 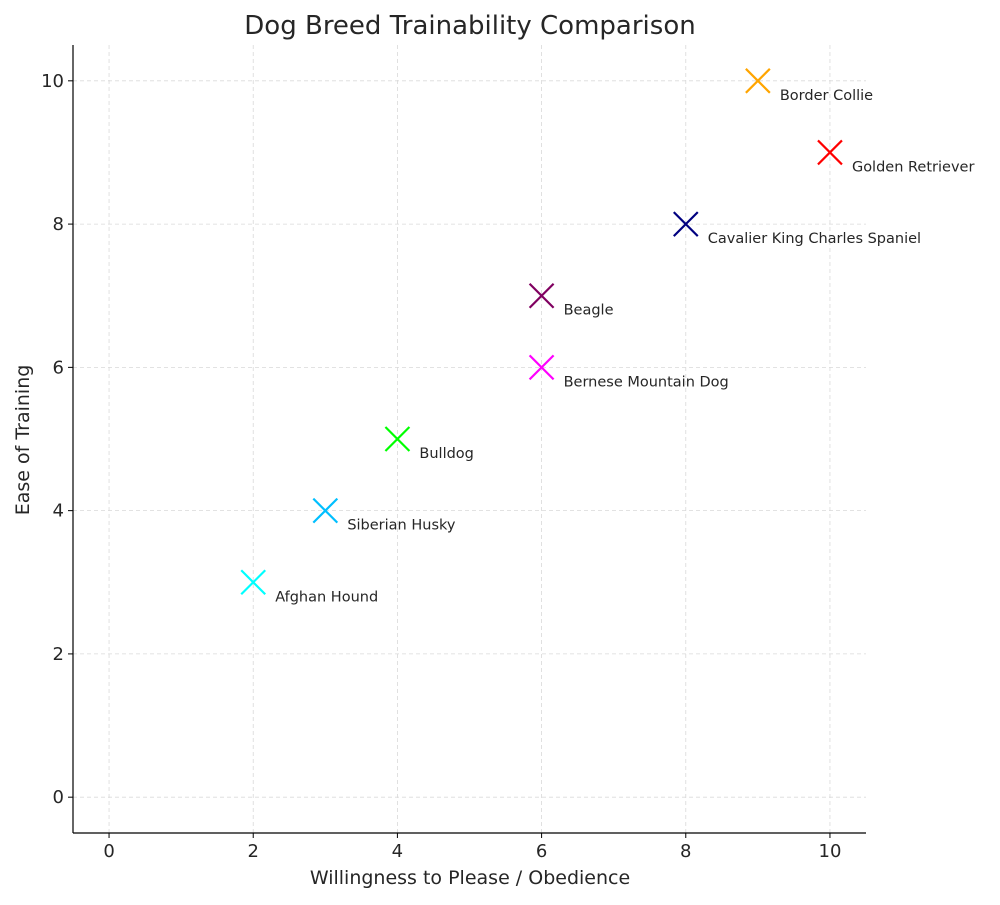 I want to click on data-point: Siberian Husky, so click(x=384, y=515).